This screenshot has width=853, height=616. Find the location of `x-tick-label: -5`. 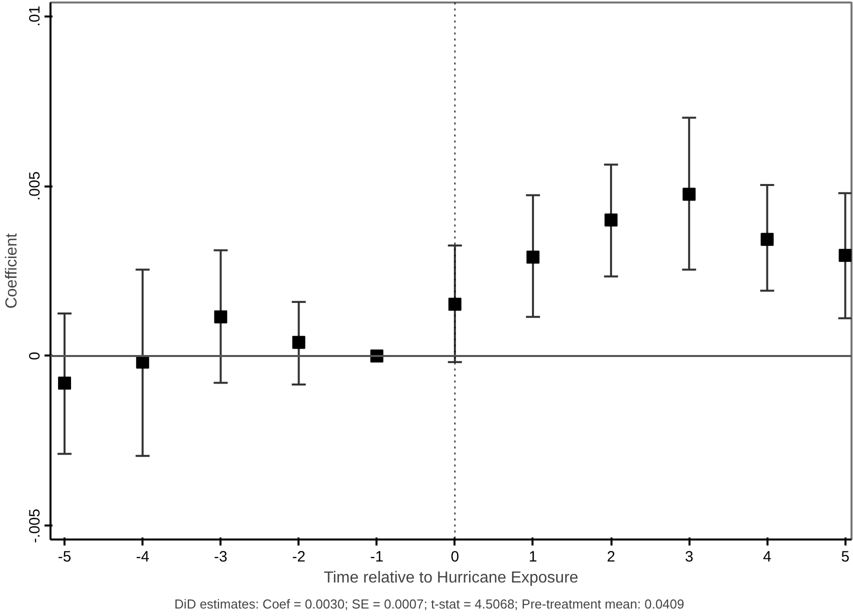

x-tick-label: -5 is located at coordinates (65, 557).